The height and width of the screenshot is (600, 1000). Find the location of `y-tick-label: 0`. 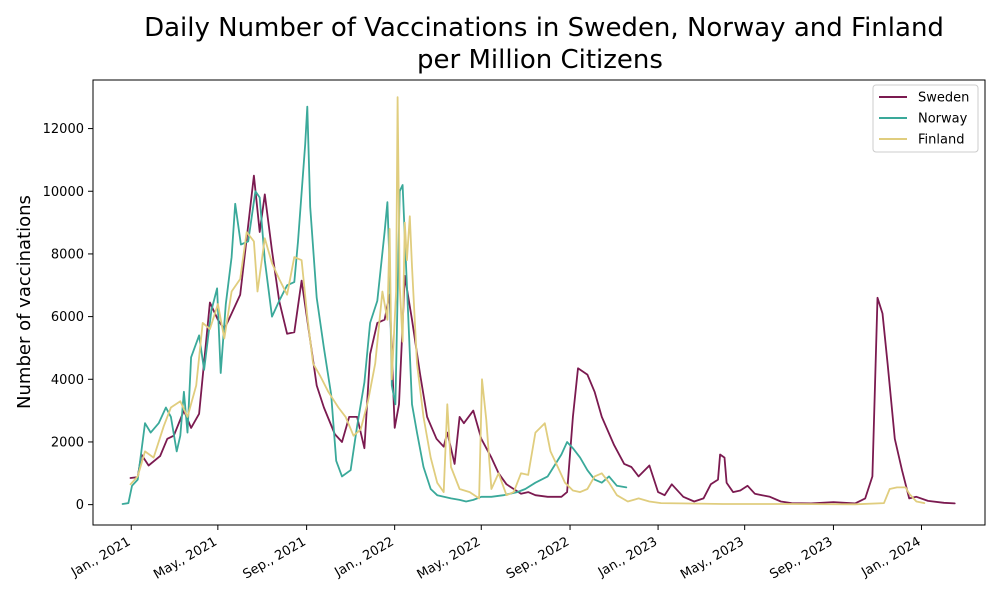

y-tick-label: 0 is located at coordinates (80, 505).